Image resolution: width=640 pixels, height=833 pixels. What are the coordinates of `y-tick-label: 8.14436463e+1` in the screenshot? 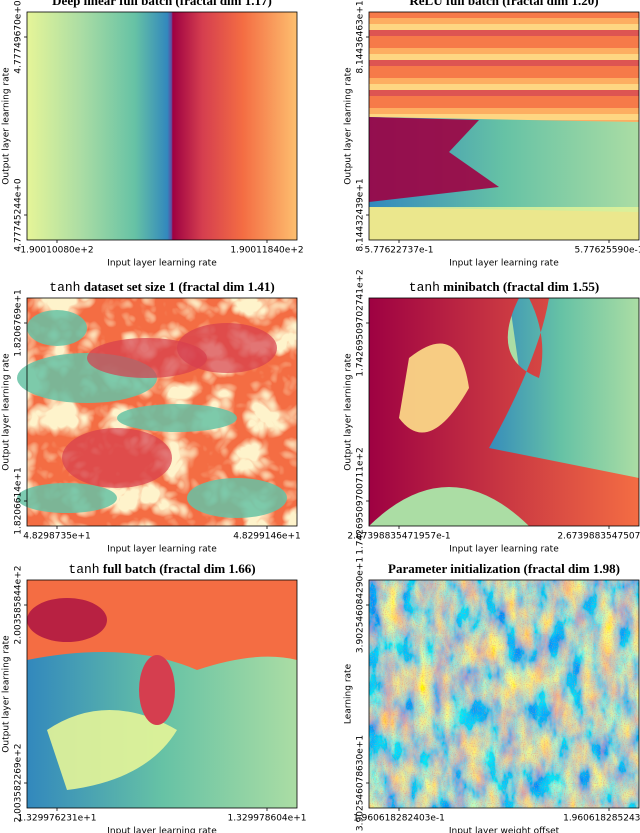 It's located at (361, 36).